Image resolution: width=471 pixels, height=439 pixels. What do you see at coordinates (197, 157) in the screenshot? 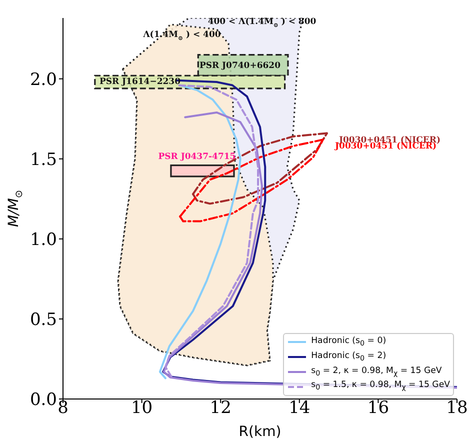
I see `annotation: PSR J0437-4715` at bounding box center [197, 157].